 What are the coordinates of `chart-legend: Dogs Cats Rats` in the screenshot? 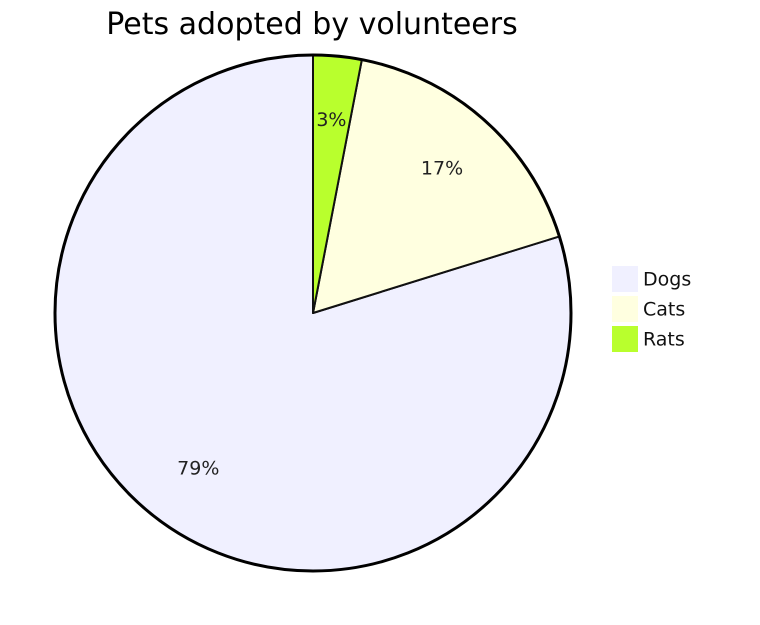 It's located at (651, 309).